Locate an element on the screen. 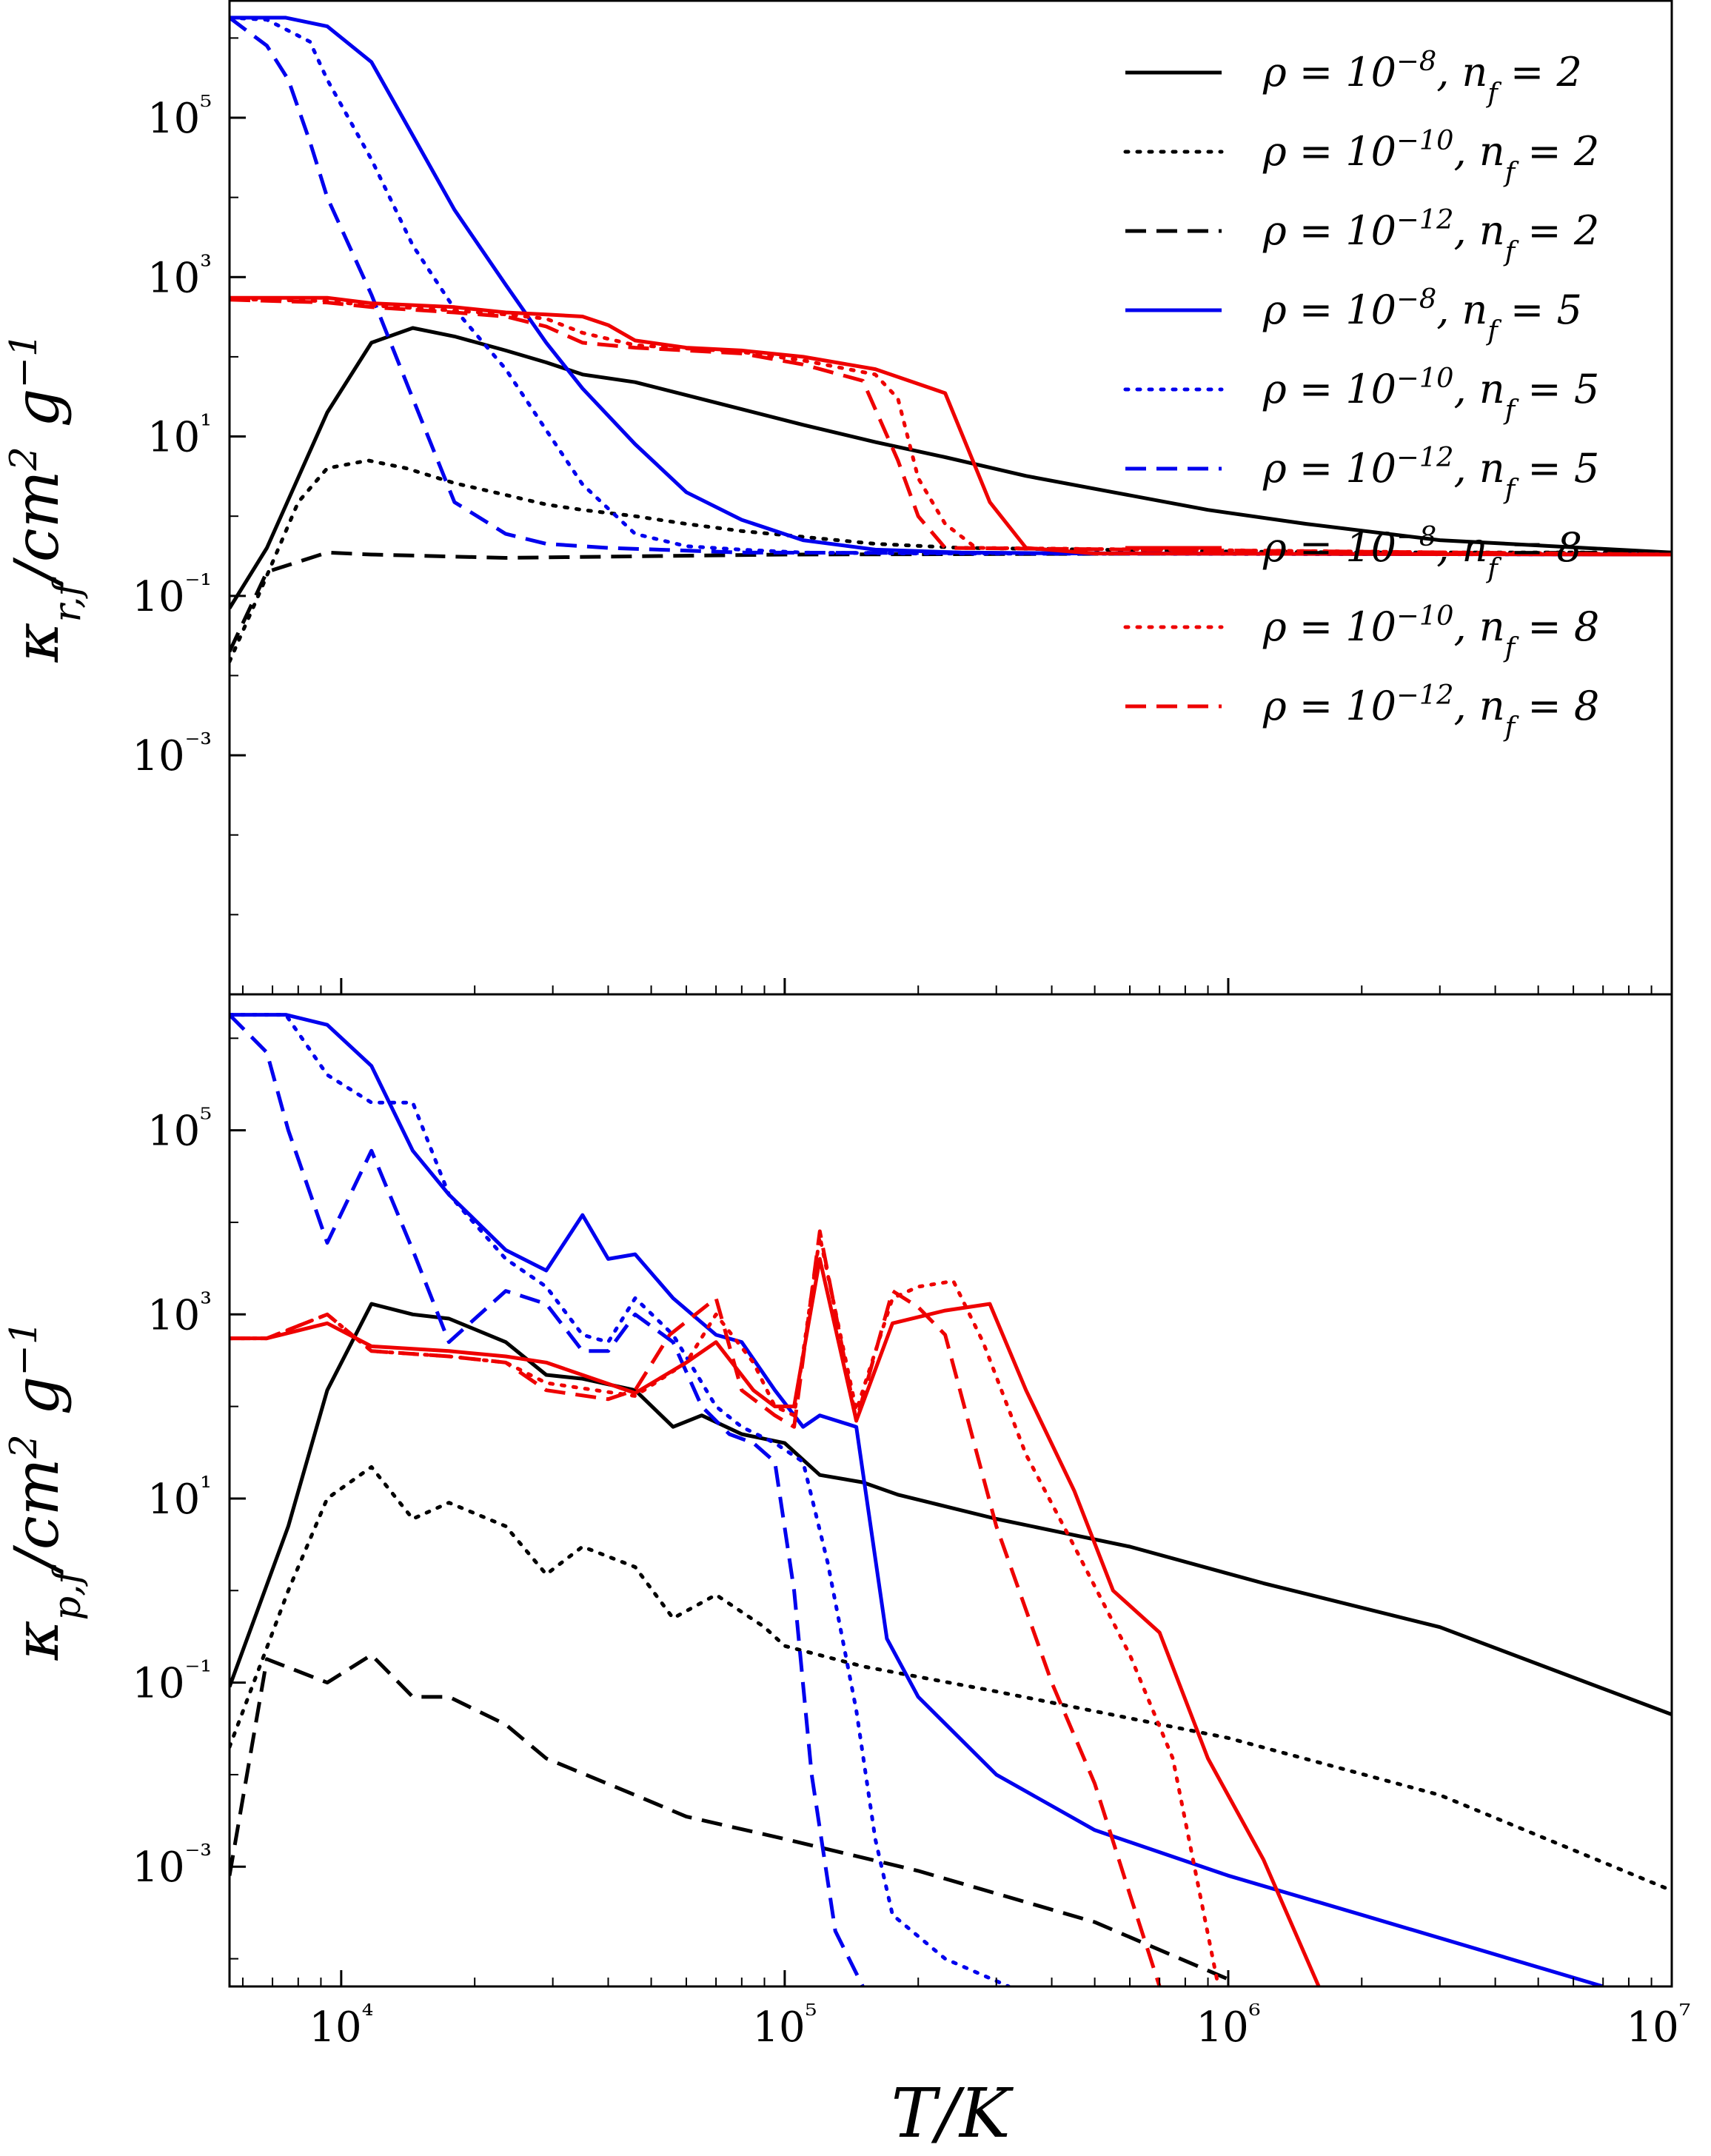  top-y-tick-label: 10³ is located at coordinates (179, 276).